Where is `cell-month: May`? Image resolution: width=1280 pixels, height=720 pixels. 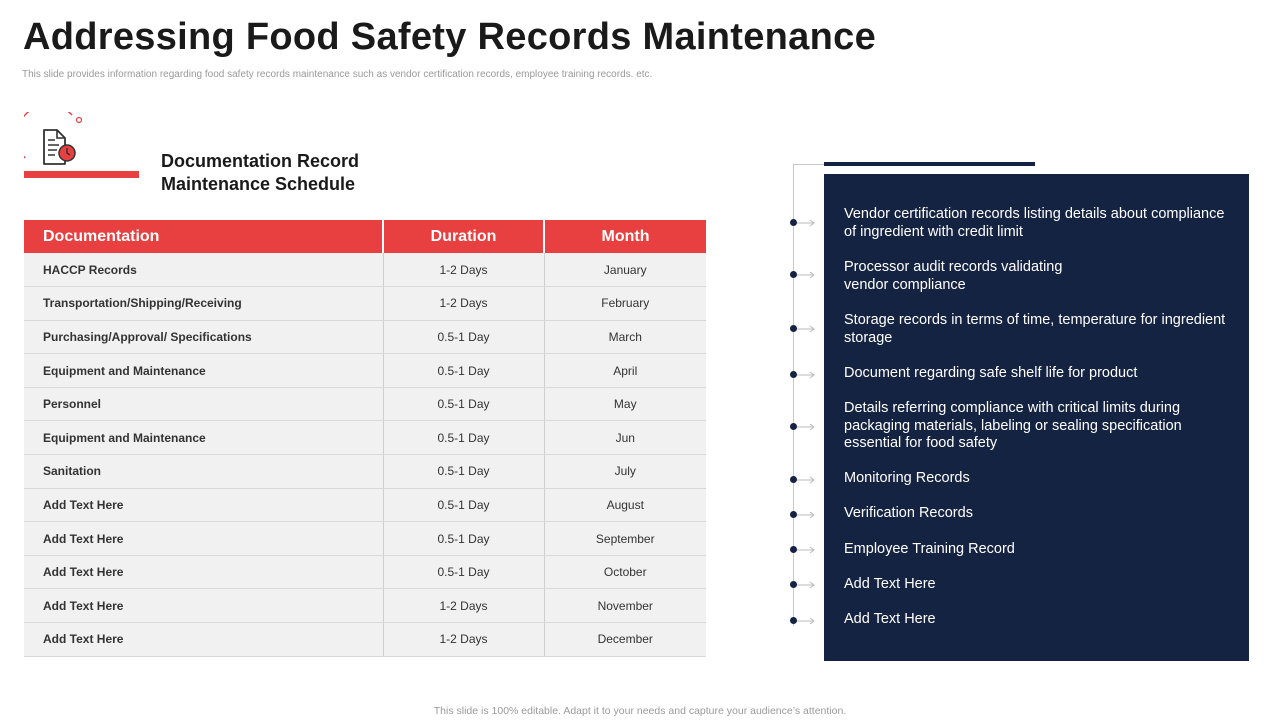
cell-month: May is located at coordinates (625, 404).